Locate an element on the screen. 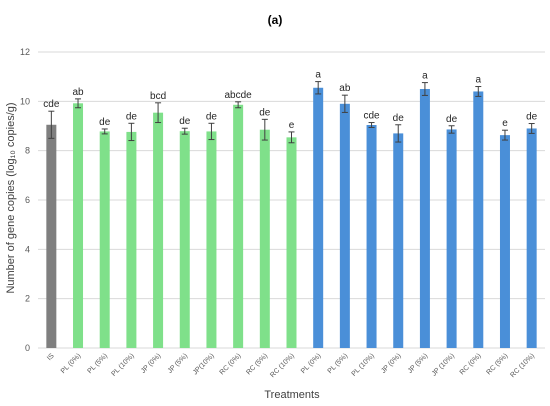 This screenshot has width=550, height=406. y-axis-ticks: 0 2 4 6 8 10 12 is located at coordinates (25, 200).